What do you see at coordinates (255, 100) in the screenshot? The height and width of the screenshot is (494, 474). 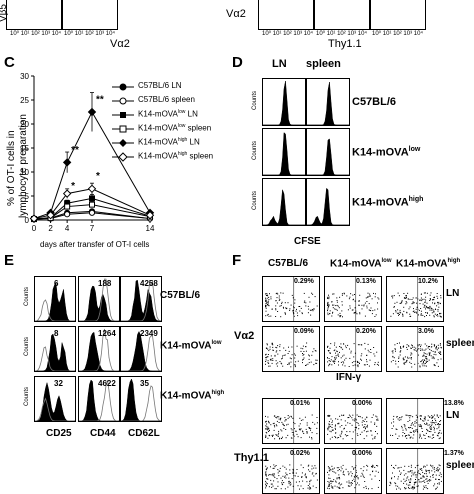 I see `counts-label: Counts` at bounding box center [255, 100].